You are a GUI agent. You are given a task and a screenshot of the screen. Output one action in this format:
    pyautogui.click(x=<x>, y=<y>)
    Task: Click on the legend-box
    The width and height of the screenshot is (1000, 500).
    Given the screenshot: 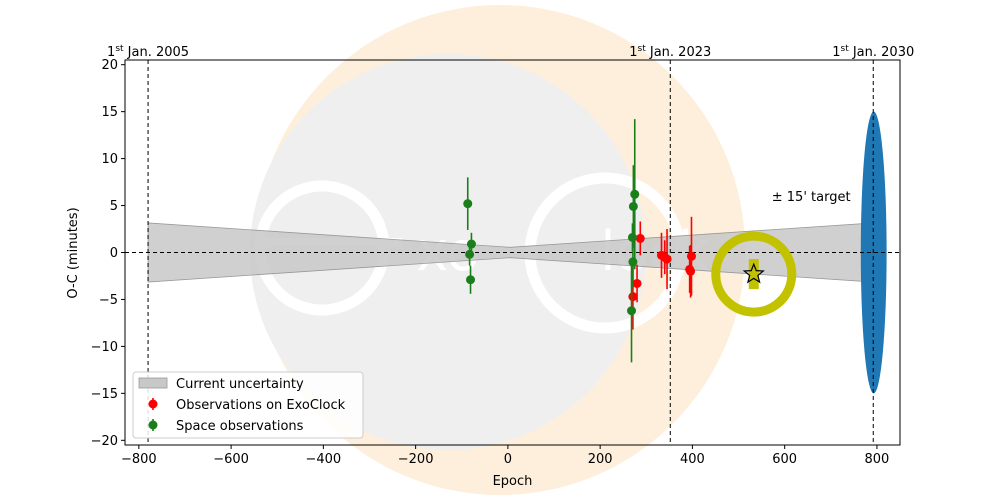 What is the action you would take?
    pyautogui.click(x=248, y=405)
    